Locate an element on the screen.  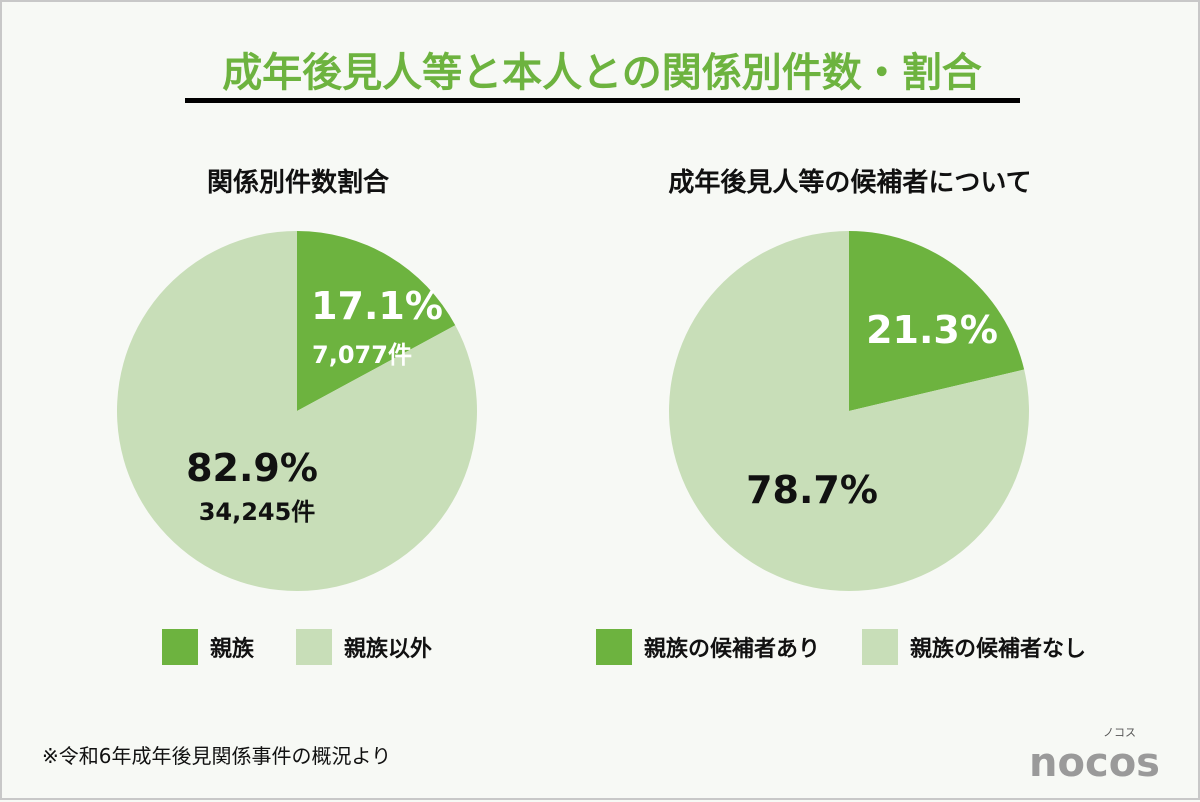
slice-label-count: 34,245件 is located at coordinates (257, 512).